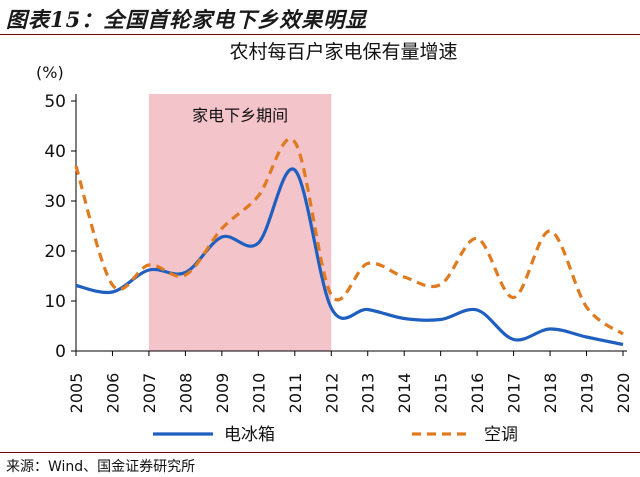  Describe the element at coordinates (550, 393) in the screenshot. I see `x-tick-label: 2018` at that location.